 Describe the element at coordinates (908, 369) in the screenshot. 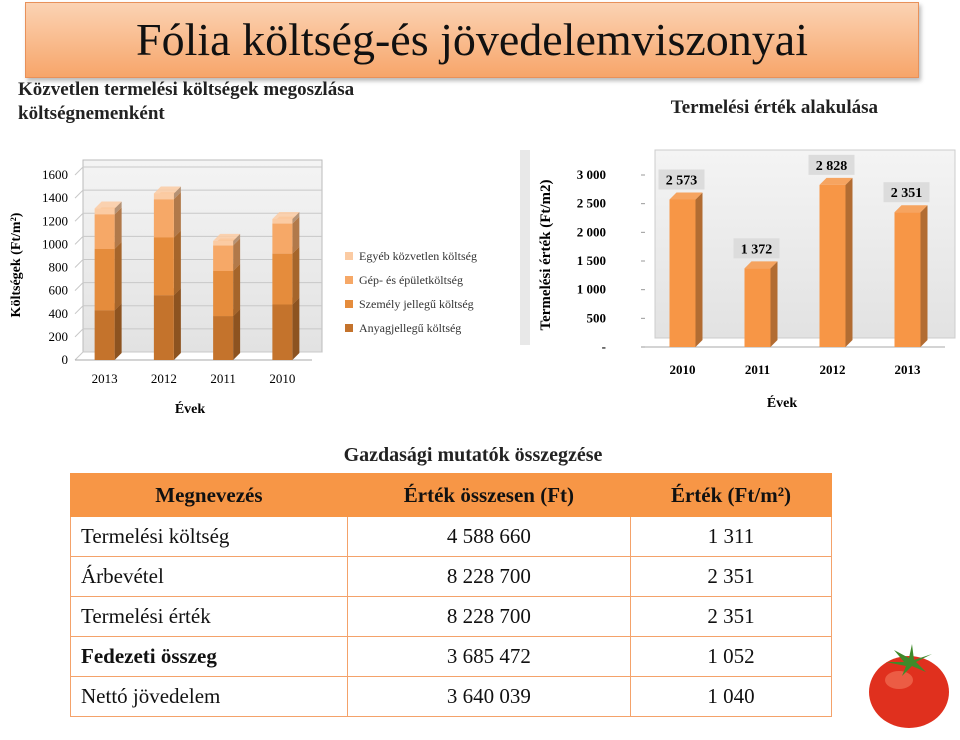

I see `x-tick-label: 2013` at that location.